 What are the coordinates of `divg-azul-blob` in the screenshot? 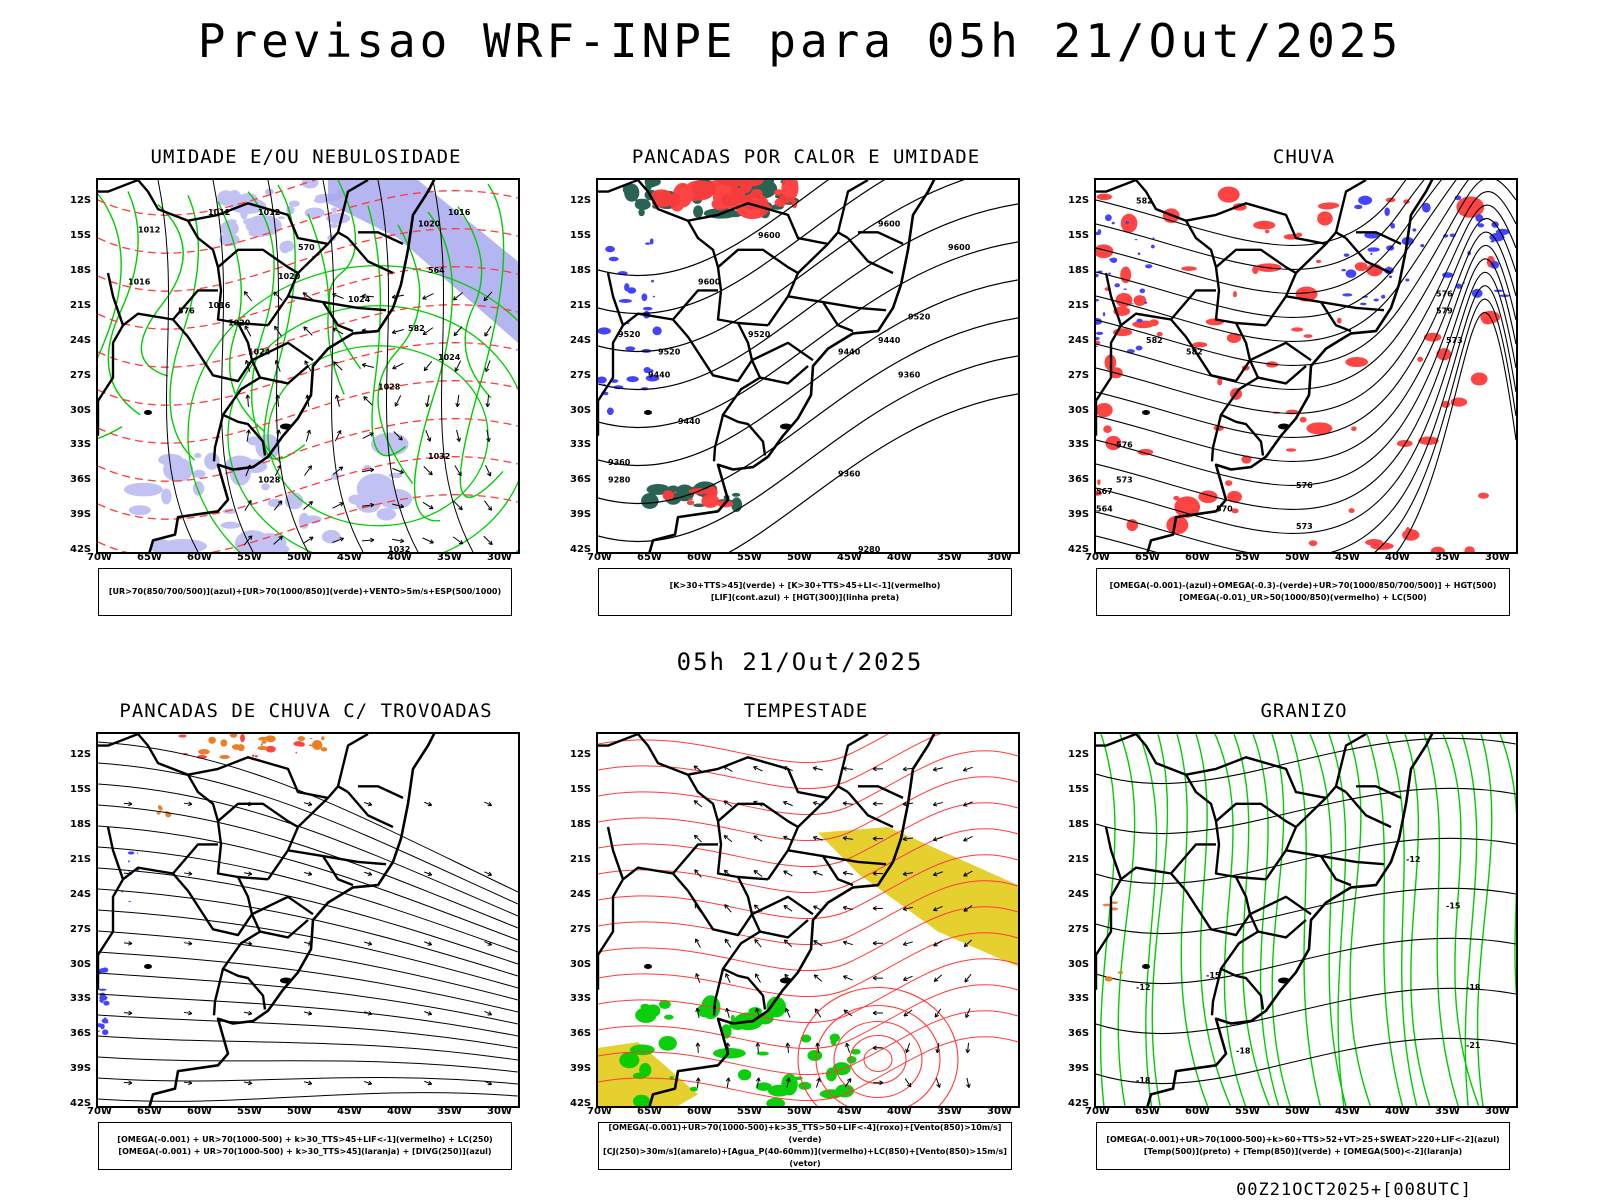 It's located at (103, 998).